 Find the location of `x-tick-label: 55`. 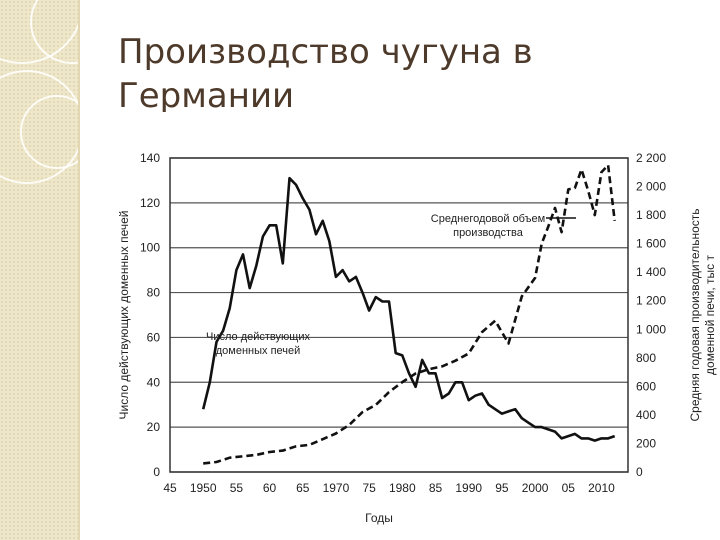

x-tick-label: 55 is located at coordinates (237, 488).